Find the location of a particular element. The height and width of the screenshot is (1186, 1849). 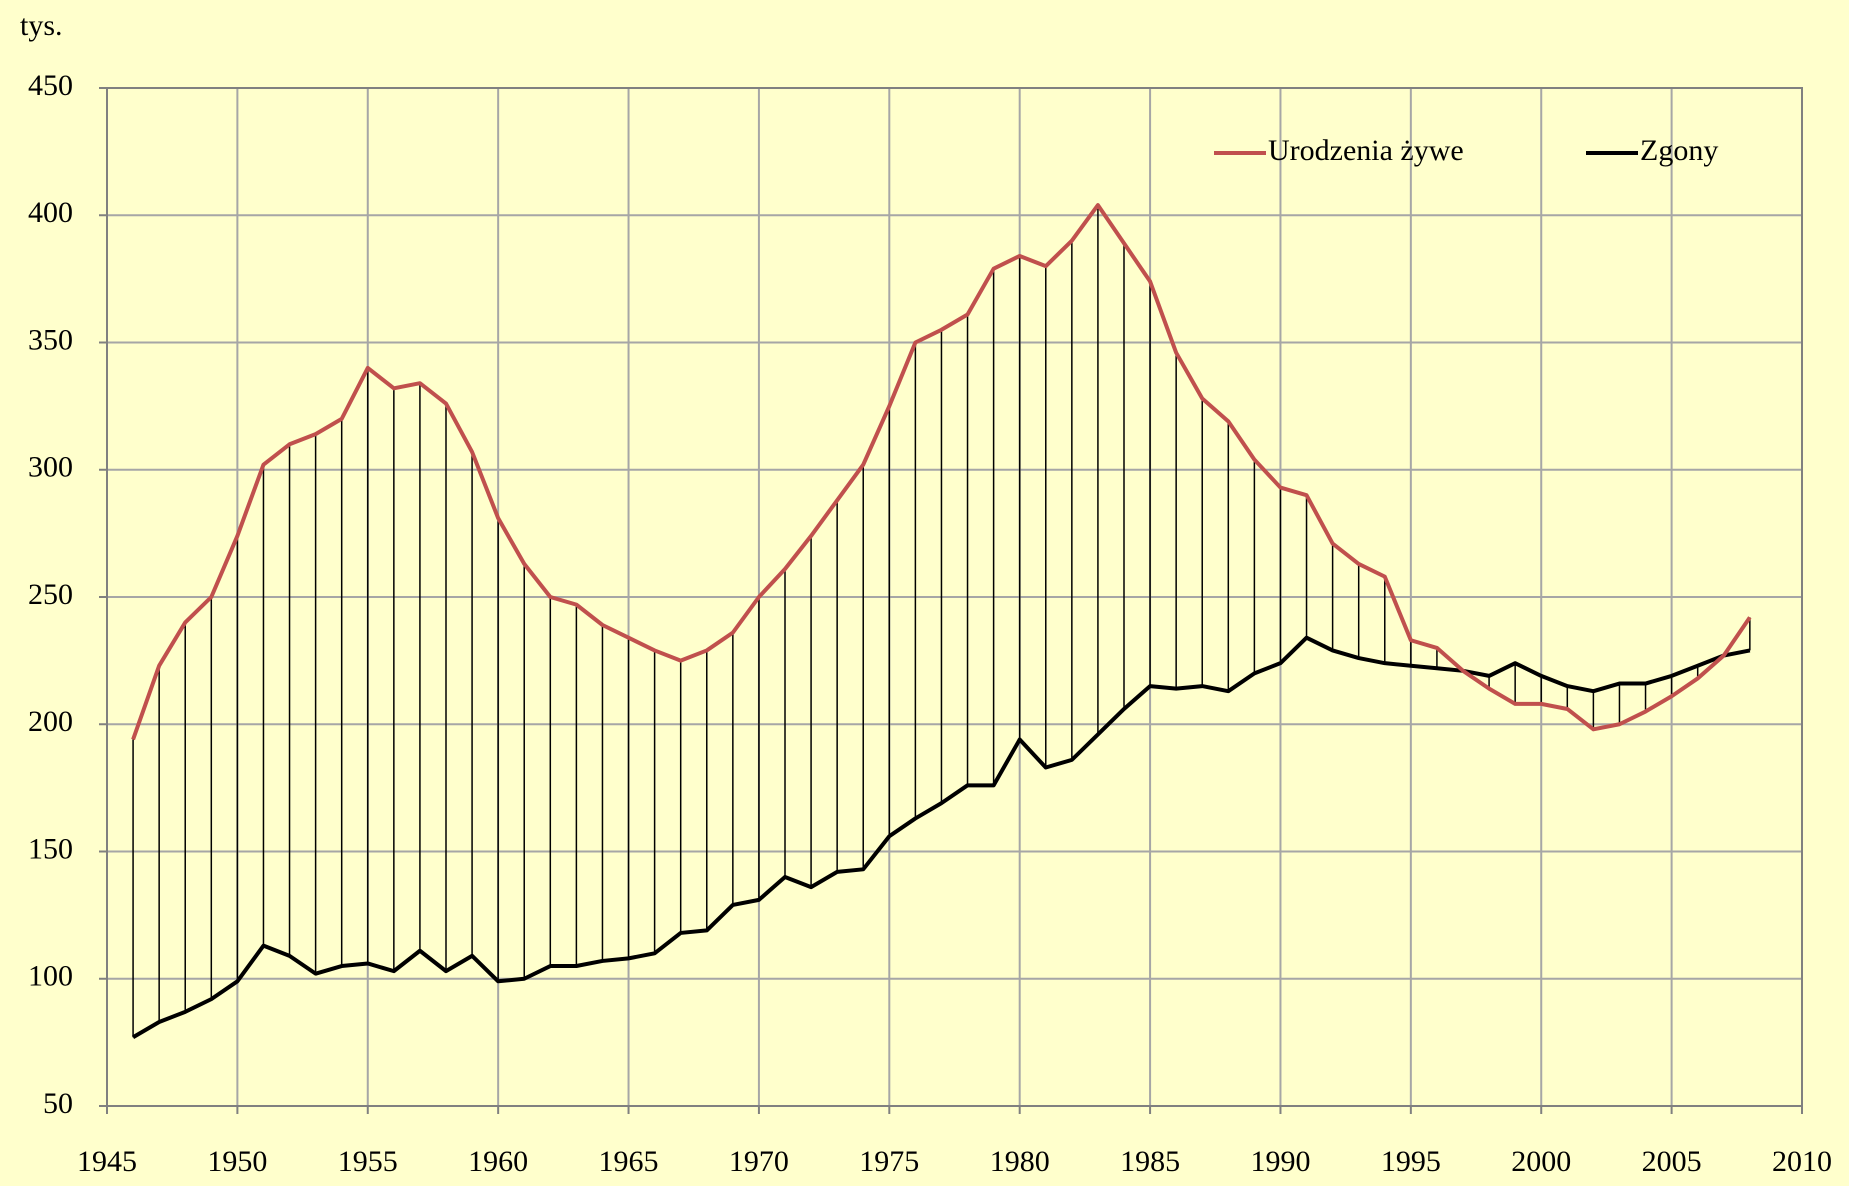

y-tick-label: 300 is located at coordinates (50, 467).